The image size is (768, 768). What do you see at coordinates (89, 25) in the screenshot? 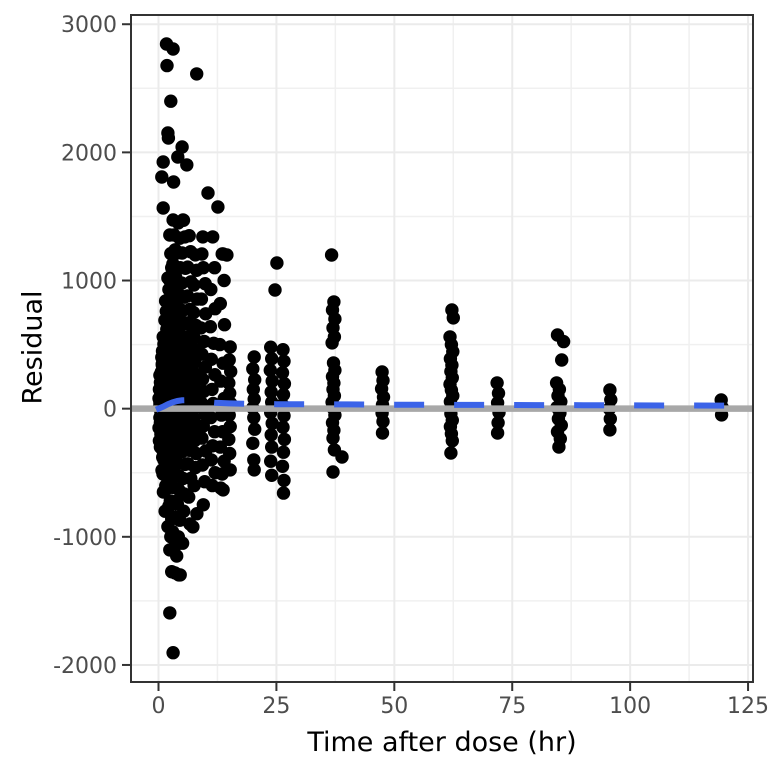
I see `y-tick-label: 3000` at bounding box center [89, 25].